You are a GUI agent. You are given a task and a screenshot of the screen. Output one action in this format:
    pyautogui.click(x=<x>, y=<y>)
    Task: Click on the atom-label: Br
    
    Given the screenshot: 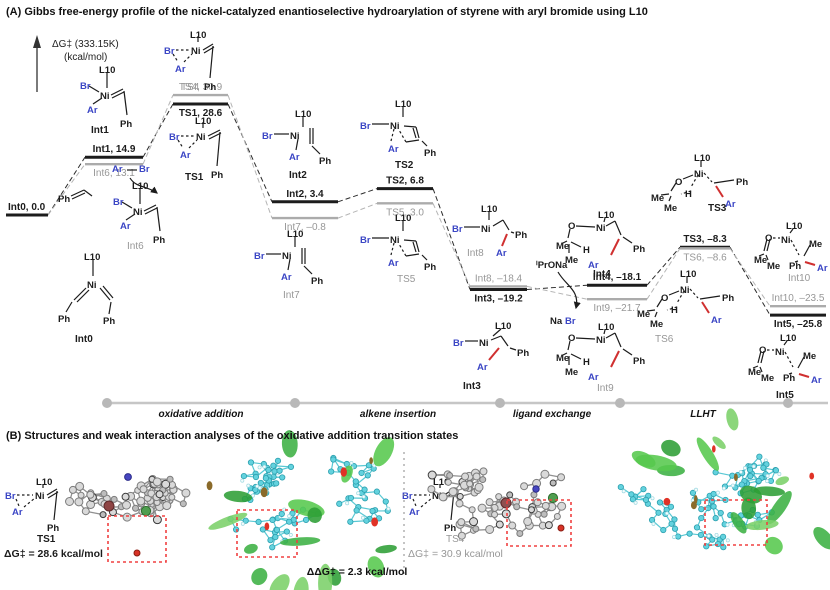 What is the action you would take?
    pyautogui.click(x=365, y=126)
    